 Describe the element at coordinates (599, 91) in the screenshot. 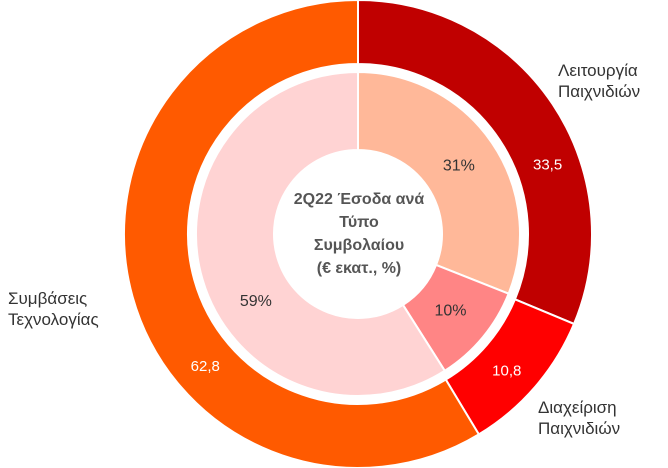

I see `label-game-operations-line-2: Παιχνιδιών` at that location.